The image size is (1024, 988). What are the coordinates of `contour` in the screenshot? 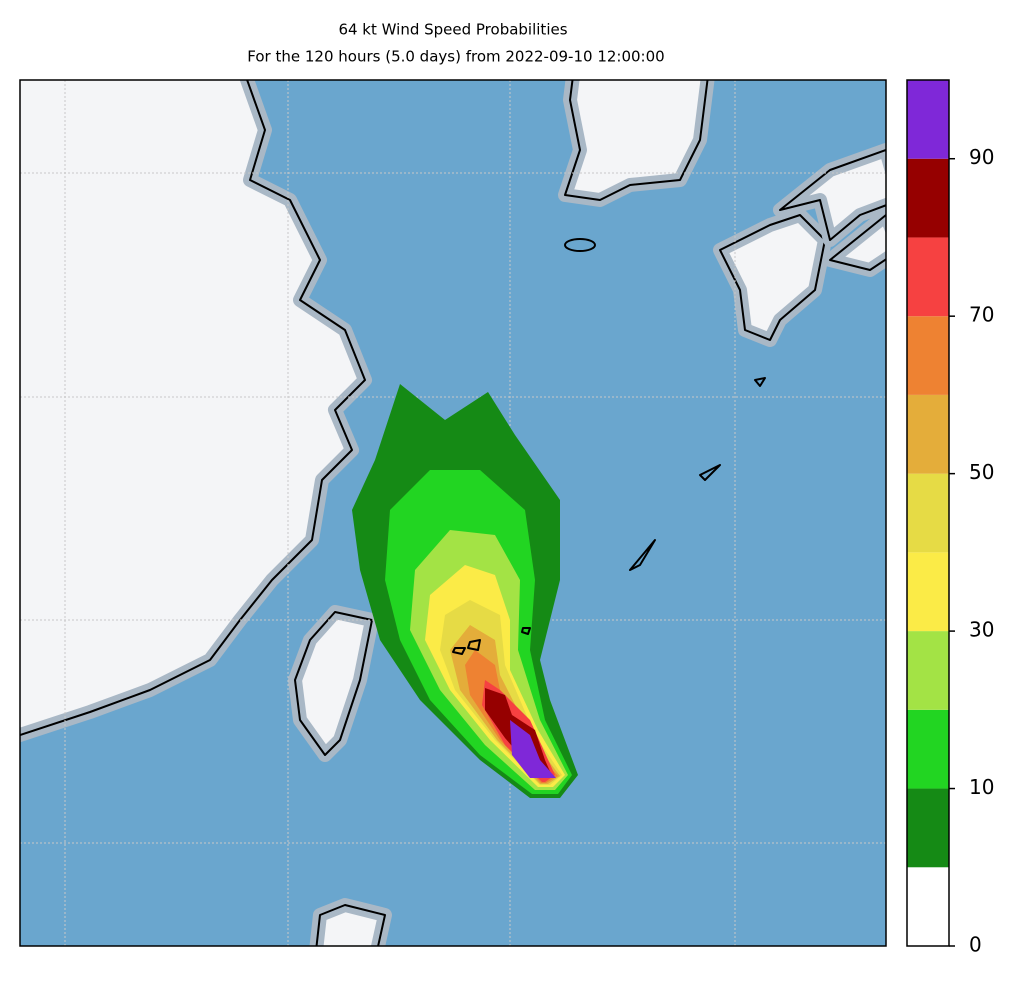 It's located at (533, 749).